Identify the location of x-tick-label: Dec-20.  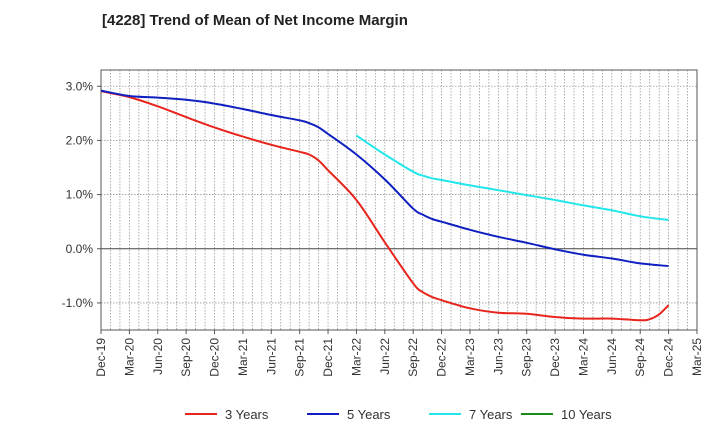
(215, 357).